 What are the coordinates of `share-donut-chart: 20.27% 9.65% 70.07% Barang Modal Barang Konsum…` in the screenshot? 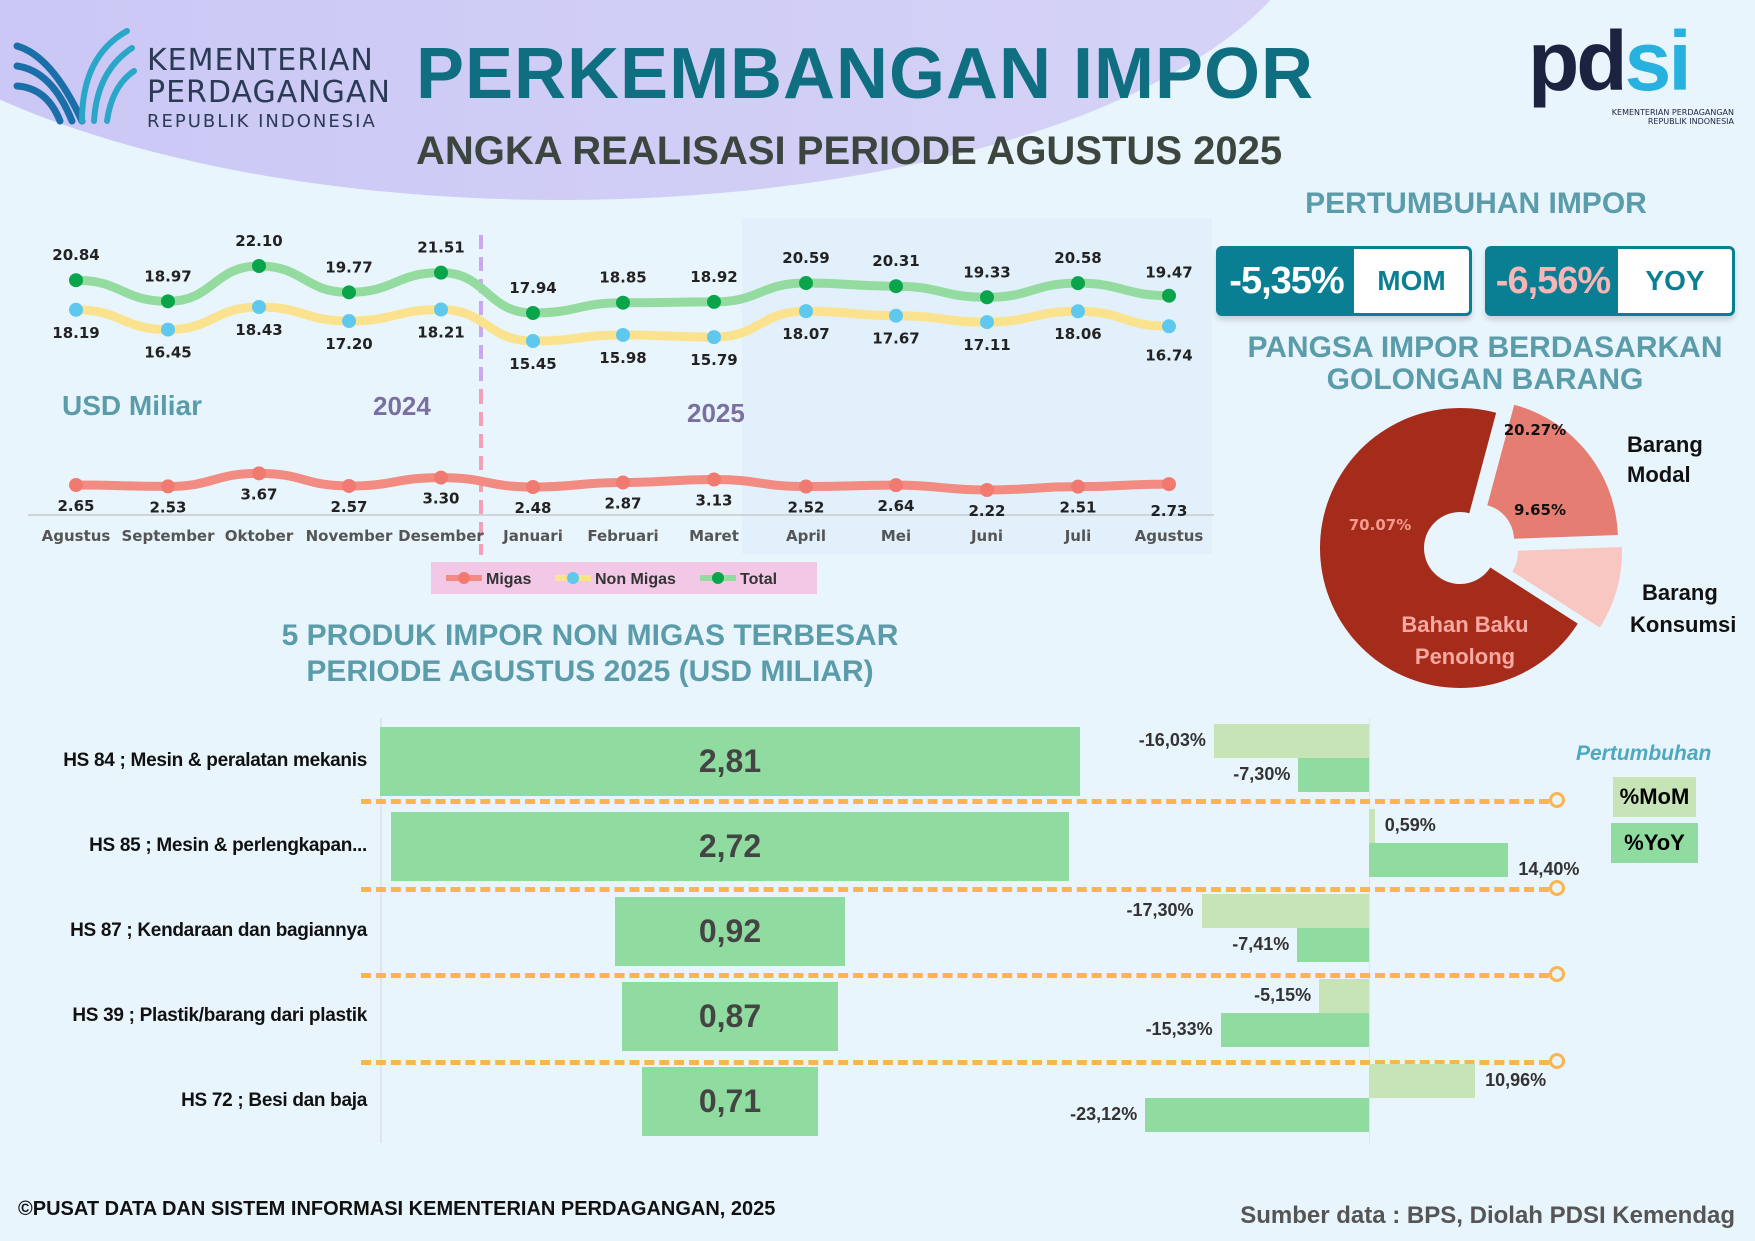 It's located at (1528, 546).